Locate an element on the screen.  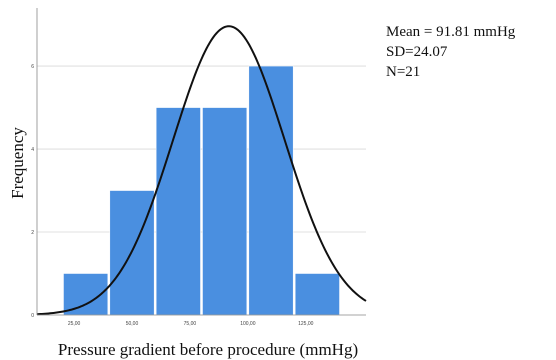
x-tick-label: 50,00 is located at coordinates (132, 324).